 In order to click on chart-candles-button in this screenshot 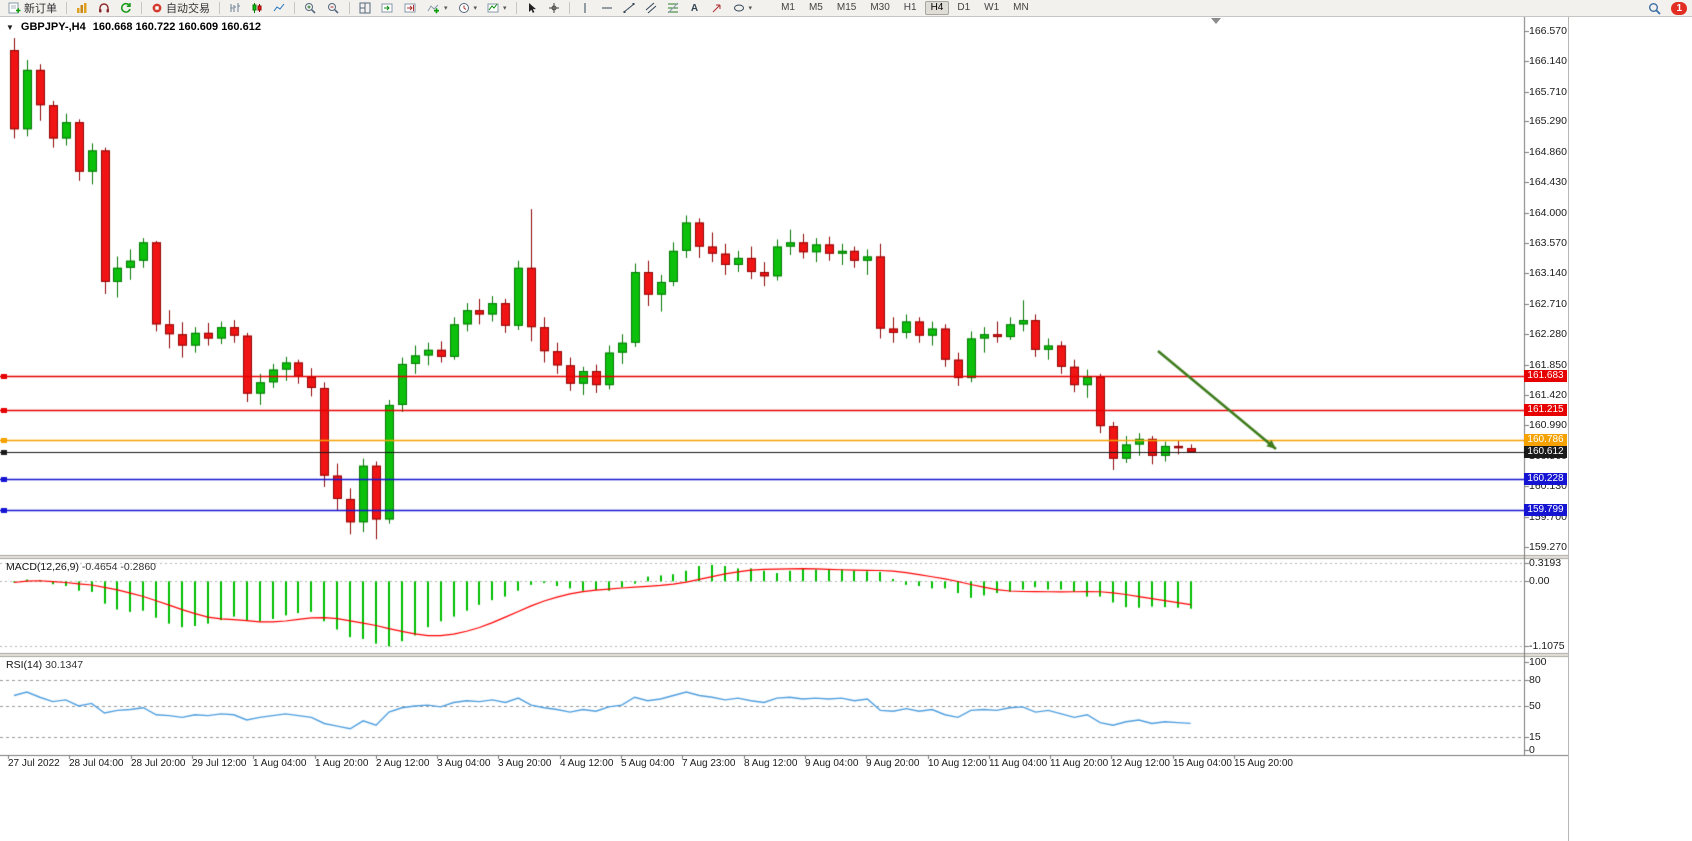, I will do `click(257, 8)`.